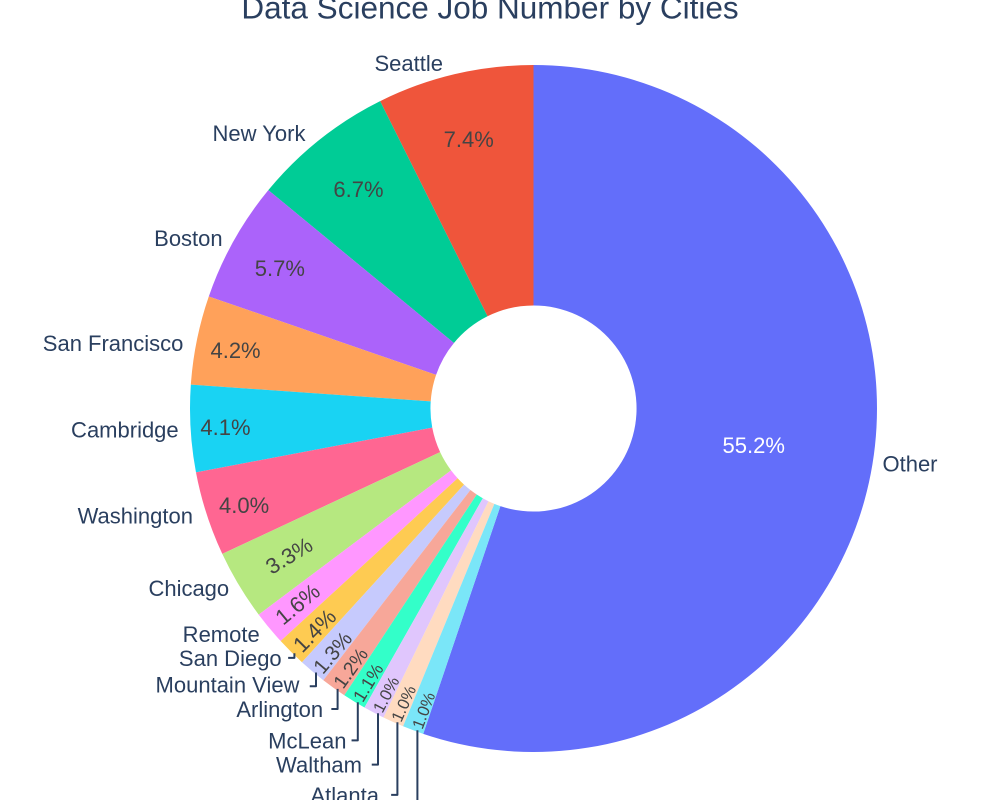 The width and height of the screenshot is (1000, 800). Describe the element at coordinates (279, 709) in the screenshot. I see `svg-text: Arlington​` at that location.